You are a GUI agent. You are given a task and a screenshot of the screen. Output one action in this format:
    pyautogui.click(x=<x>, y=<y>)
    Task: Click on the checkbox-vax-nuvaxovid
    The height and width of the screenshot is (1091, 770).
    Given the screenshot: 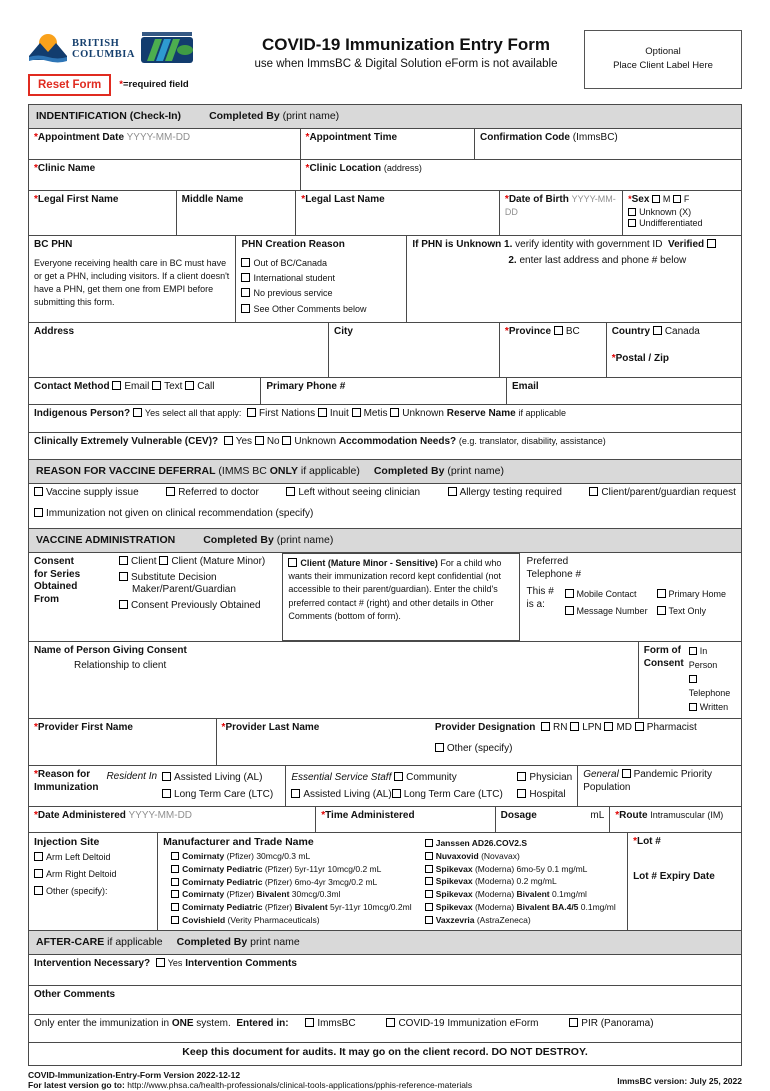 What is the action you would take?
    pyautogui.click(x=428, y=855)
    